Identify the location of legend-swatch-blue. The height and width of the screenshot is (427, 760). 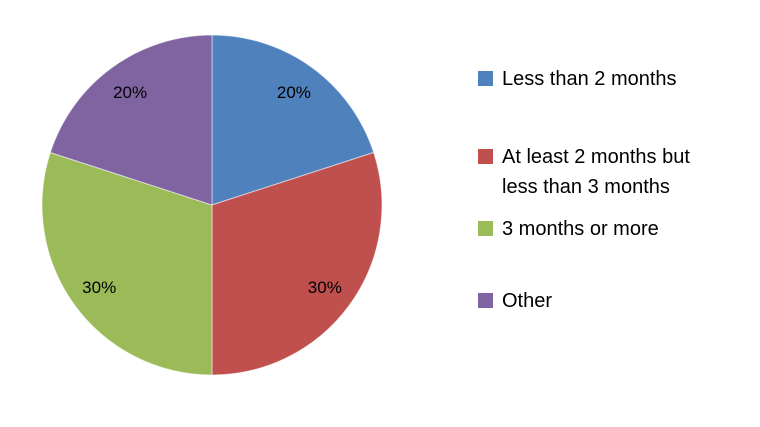
(485, 78).